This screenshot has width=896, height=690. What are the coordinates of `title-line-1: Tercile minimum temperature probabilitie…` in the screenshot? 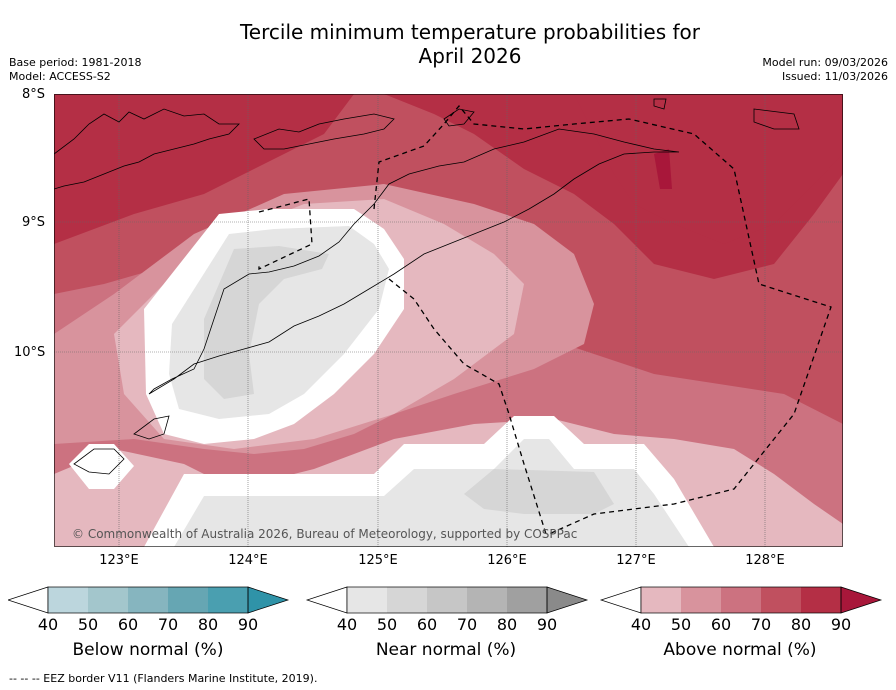 It's located at (470, 32).